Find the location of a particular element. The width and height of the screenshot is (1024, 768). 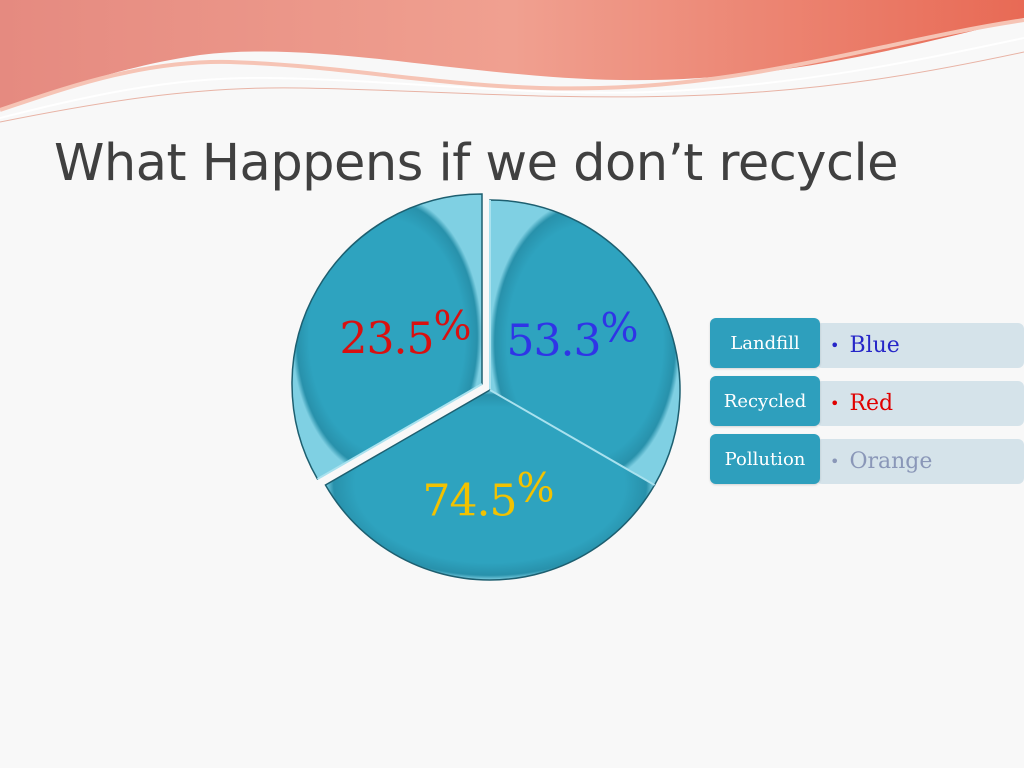

legend-value-text: Orange is located at coordinates (891, 461).